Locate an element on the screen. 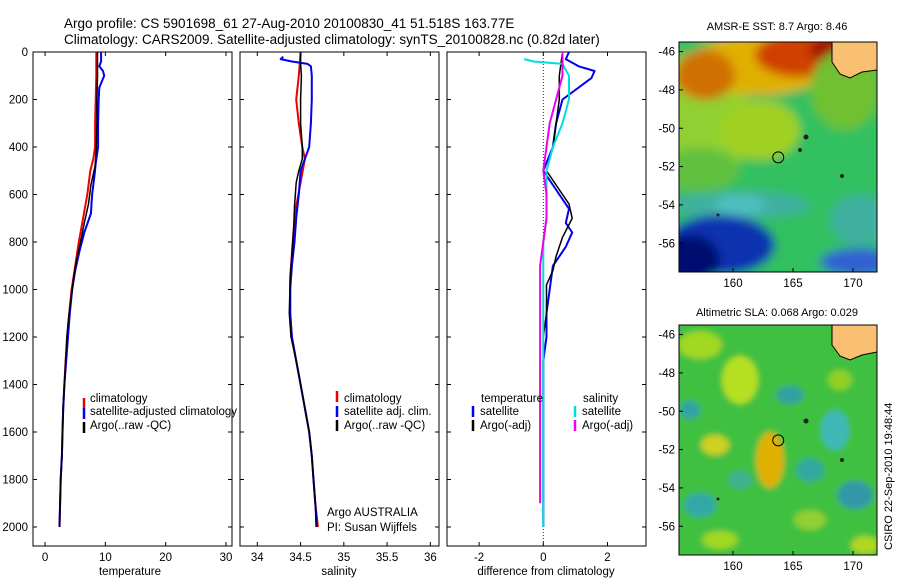 Image resolution: width=900 pixels, height=580 pixels. sst-map-frame is located at coordinates (778, 157).